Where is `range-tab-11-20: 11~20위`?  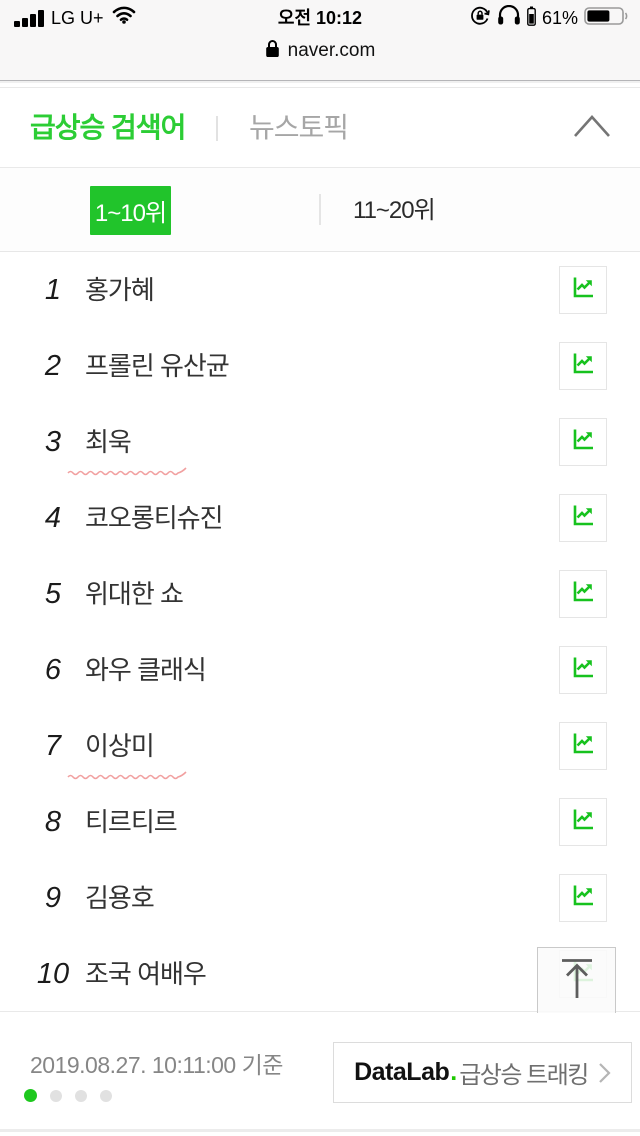
range-tab-11-20: 11~20위 is located at coordinates (394, 210).